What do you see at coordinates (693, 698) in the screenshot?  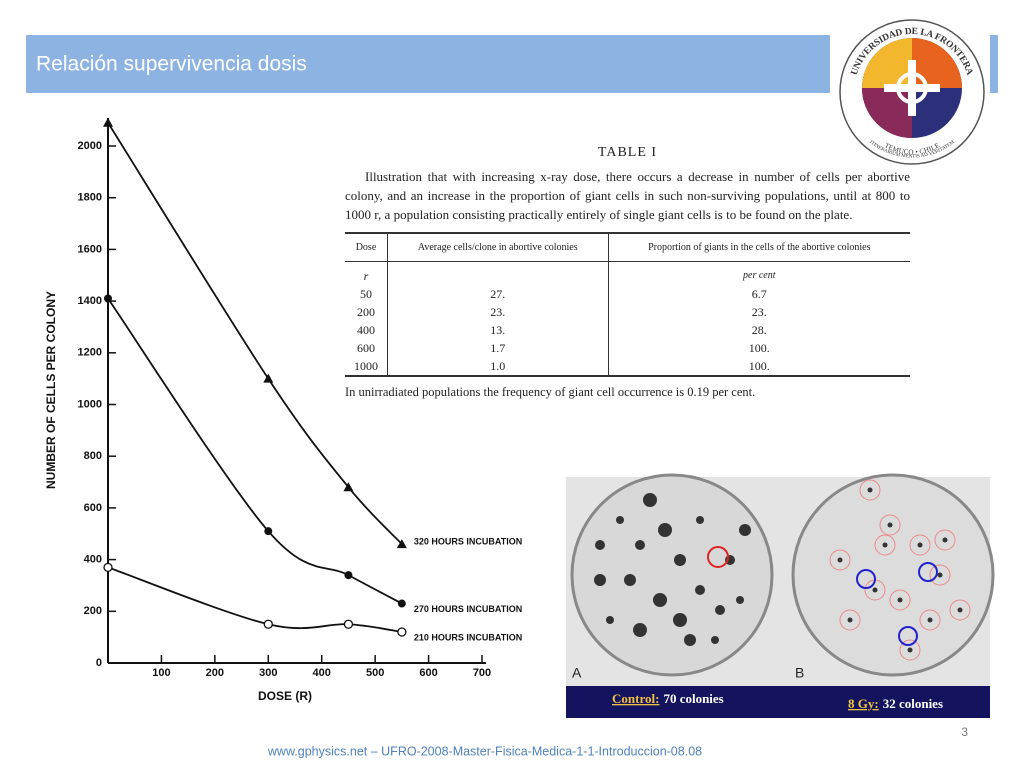 I see `caption-text: 70 colonies` at bounding box center [693, 698].